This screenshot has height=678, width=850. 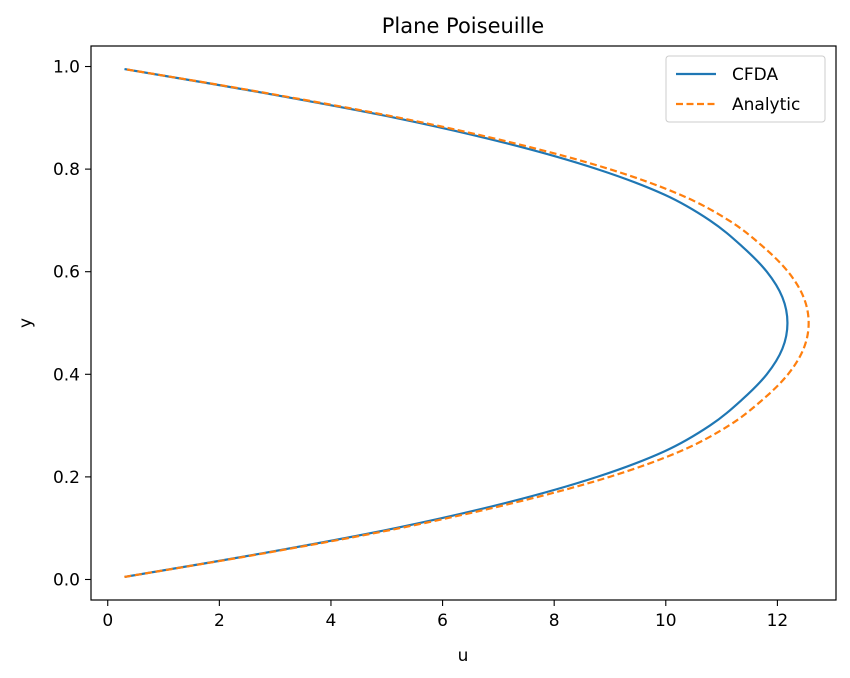 What do you see at coordinates (66, 273) in the screenshot?
I see `y-tick-label: 0.6` at bounding box center [66, 273].